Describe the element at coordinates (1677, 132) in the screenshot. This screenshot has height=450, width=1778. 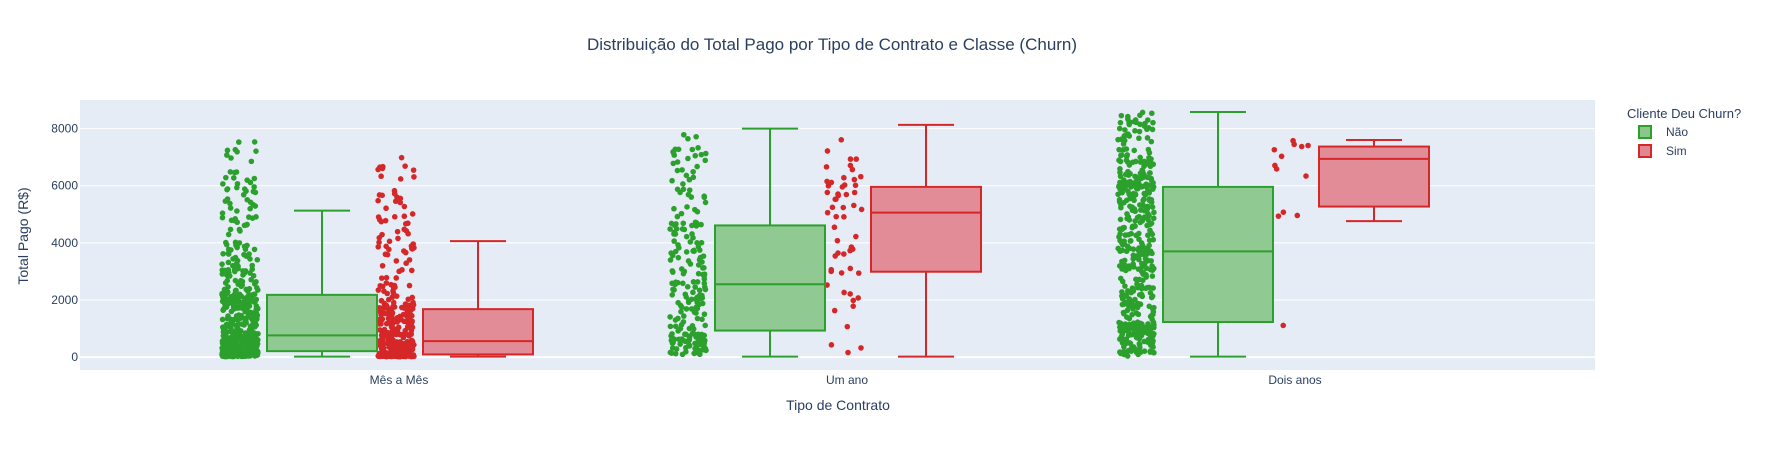
I see `legend-label: Não` at that location.